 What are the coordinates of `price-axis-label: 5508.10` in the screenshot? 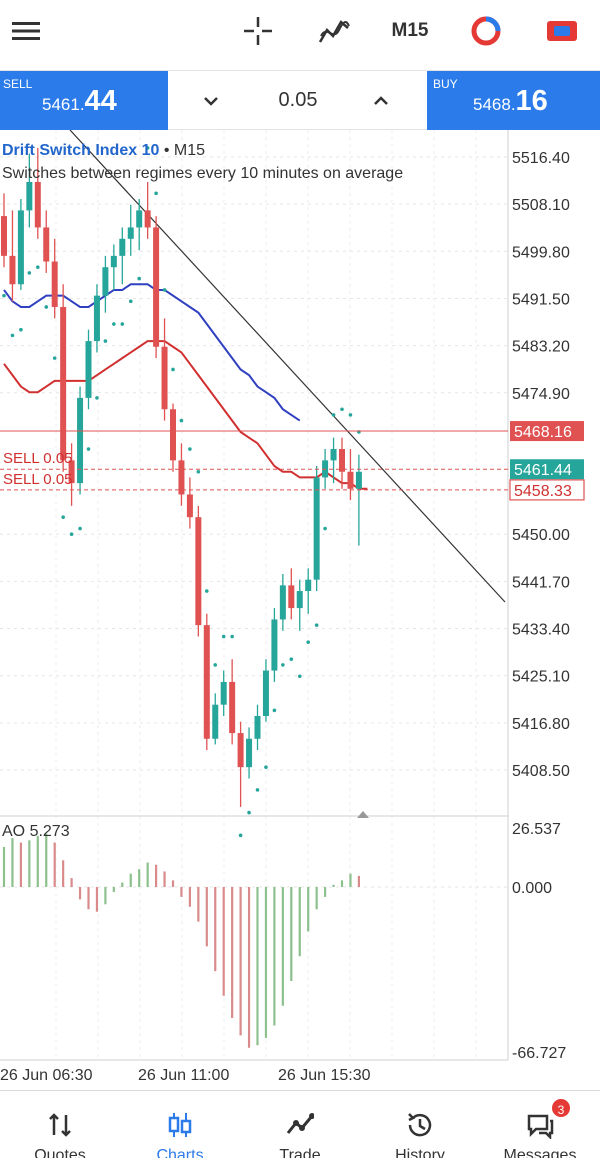 It's located at (541, 205).